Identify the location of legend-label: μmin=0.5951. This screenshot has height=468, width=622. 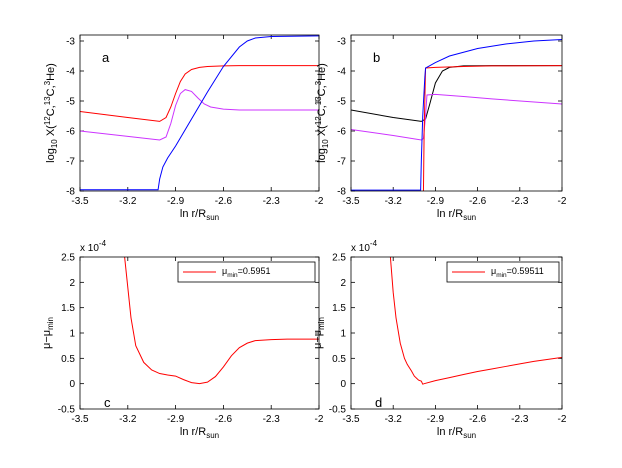
(246, 272).